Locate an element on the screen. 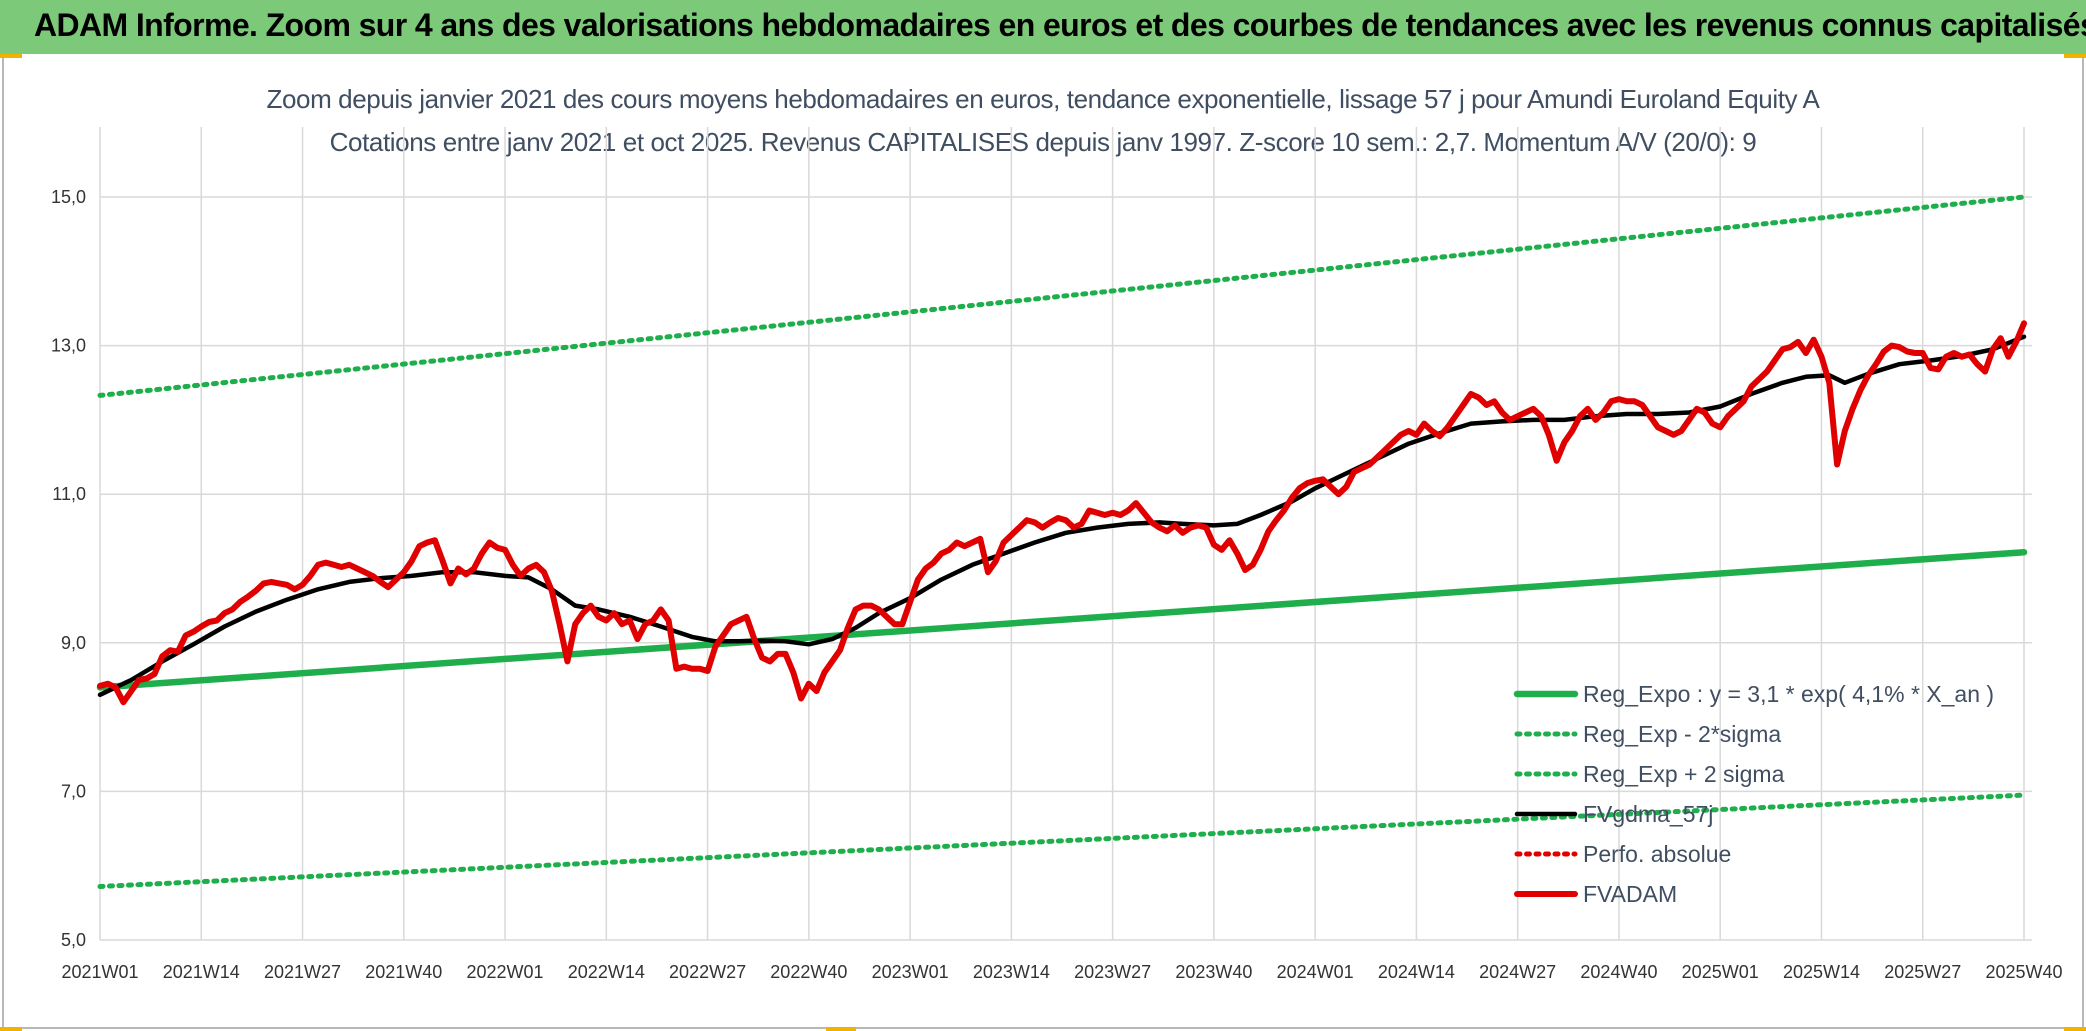  y-tick-label: 7,0 is located at coordinates (73, 791).